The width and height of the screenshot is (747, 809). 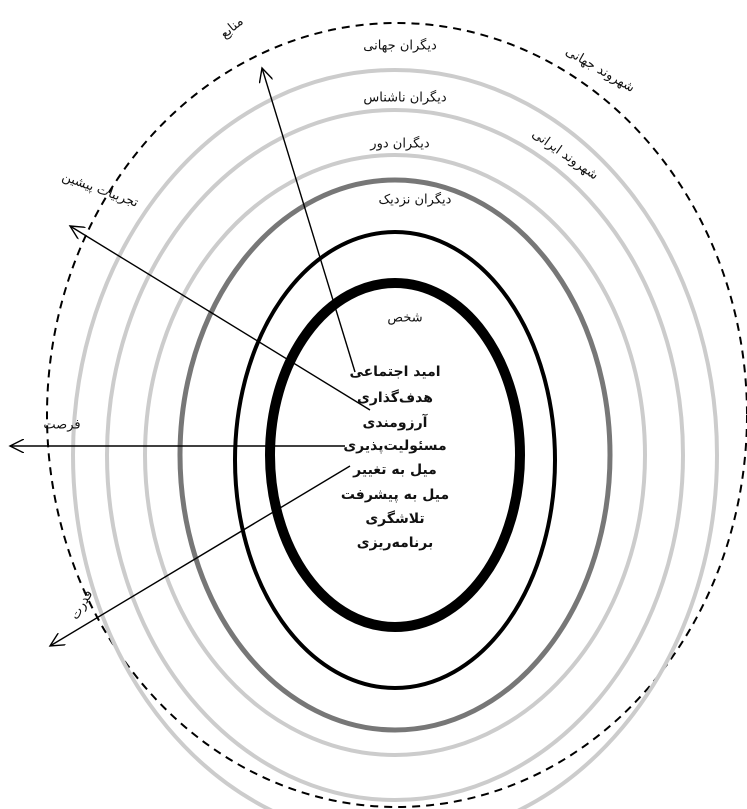 What do you see at coordinates (600, 70) in the screenshot?
I see `citizenship-label: شهروند جهانی` at bounding box center [600, 70].